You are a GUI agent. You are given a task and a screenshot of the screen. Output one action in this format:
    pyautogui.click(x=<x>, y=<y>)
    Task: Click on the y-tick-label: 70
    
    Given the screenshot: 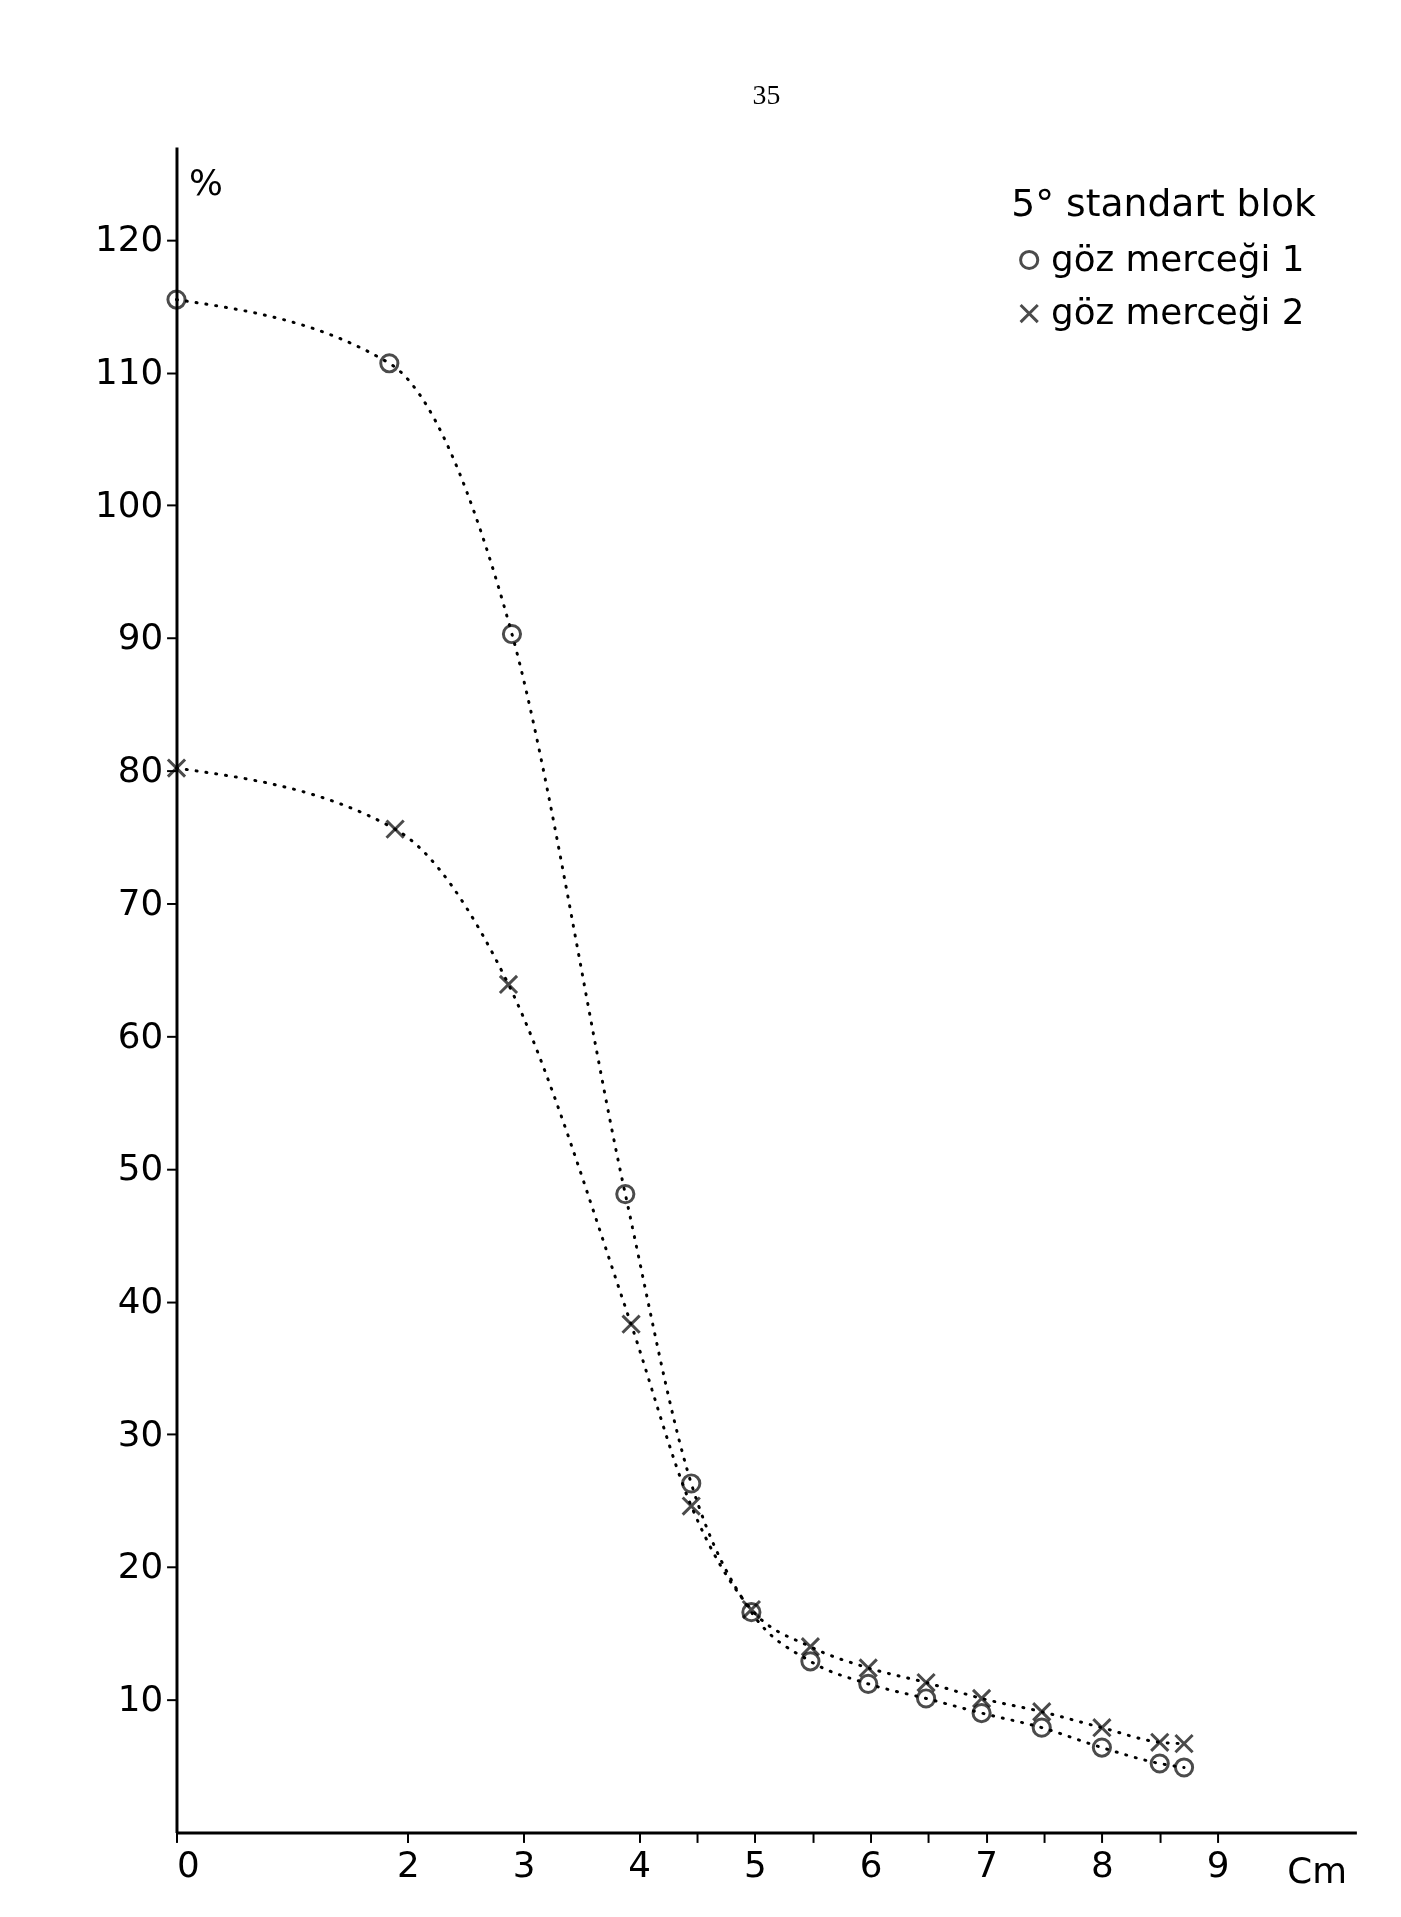 What is the action you would take?
    pyautogui.click(x=140, y=902)
    